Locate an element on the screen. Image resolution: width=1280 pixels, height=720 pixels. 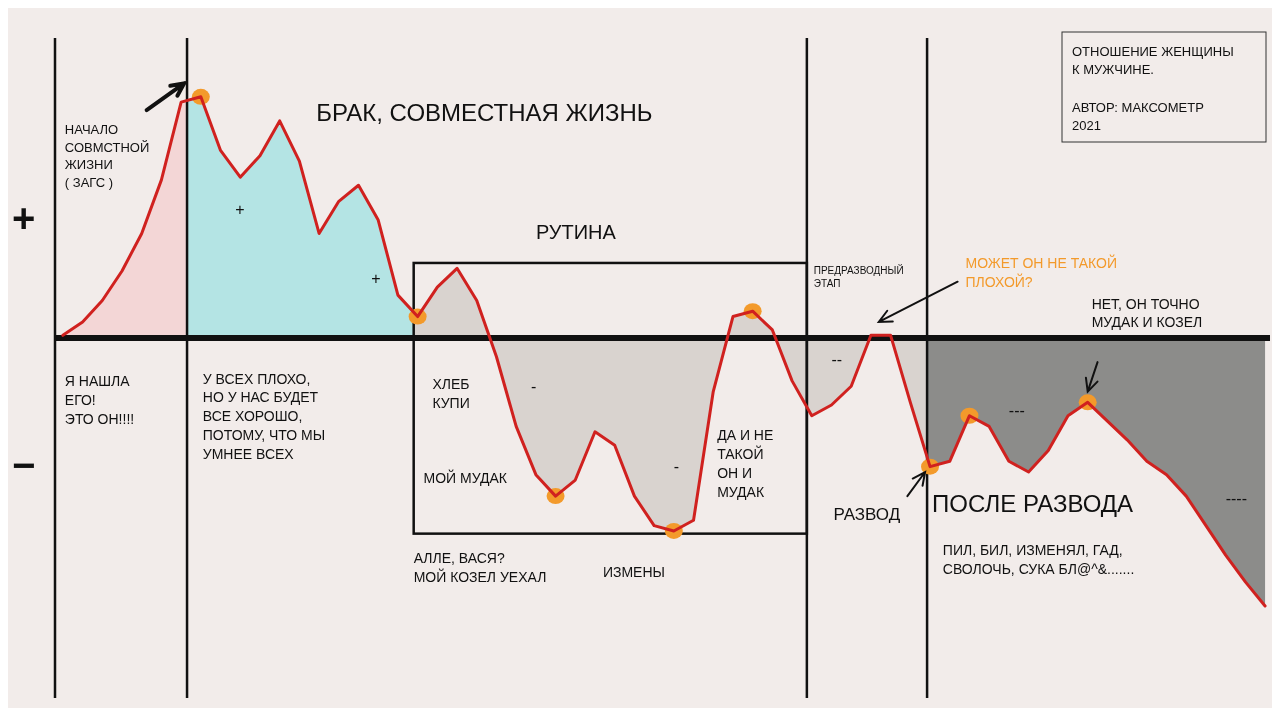
annotation: ПОСЛЕ РАЗВОДА is located at coordinates (1033, 504).